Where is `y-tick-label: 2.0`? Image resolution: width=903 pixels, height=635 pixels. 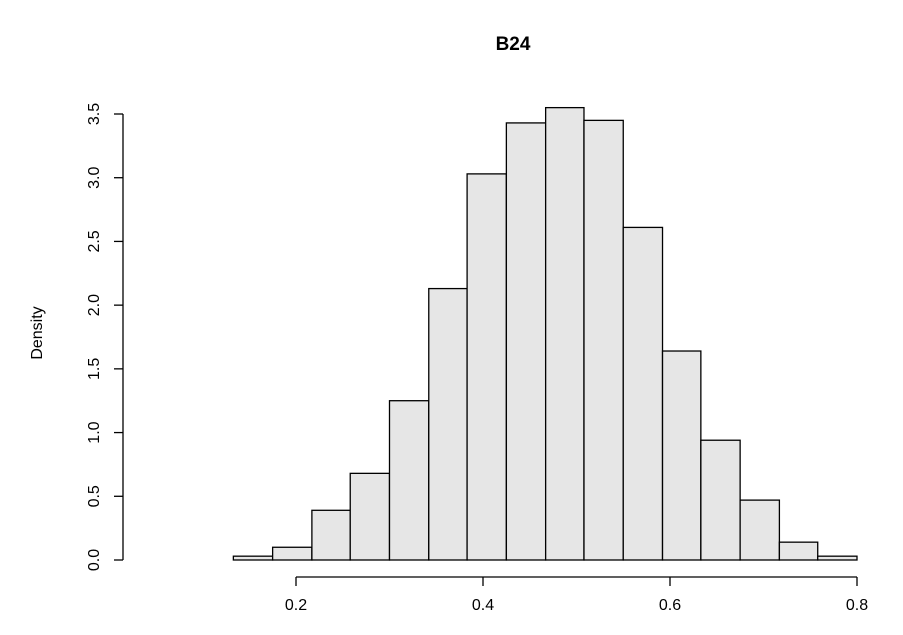
y-tick-label: 2.0 is located at coordinates (94, 305).